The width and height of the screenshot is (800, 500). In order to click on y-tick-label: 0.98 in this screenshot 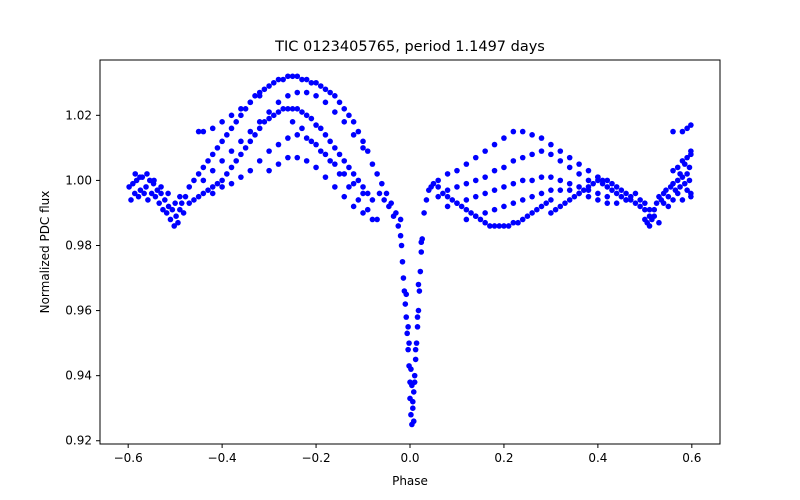, I will do `click(78, 245)`.